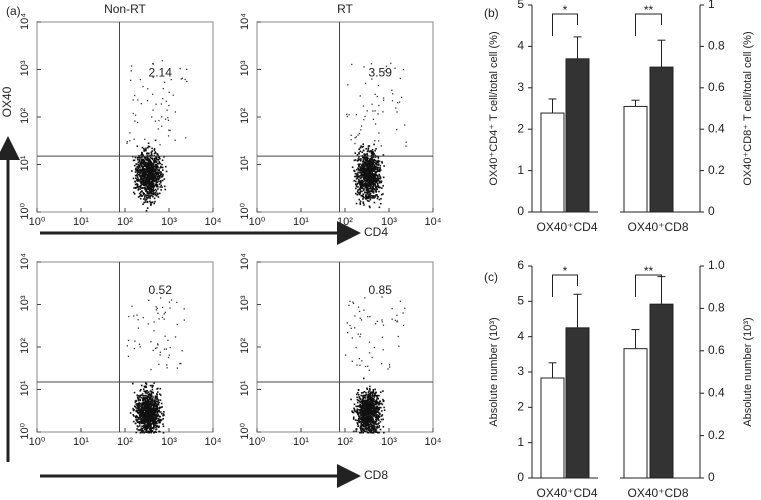 This screenshot has width=761, height=500. Describe the element at coordinates (520, 407) in the screenshot. I see `y-tick-label: 2` at that location.